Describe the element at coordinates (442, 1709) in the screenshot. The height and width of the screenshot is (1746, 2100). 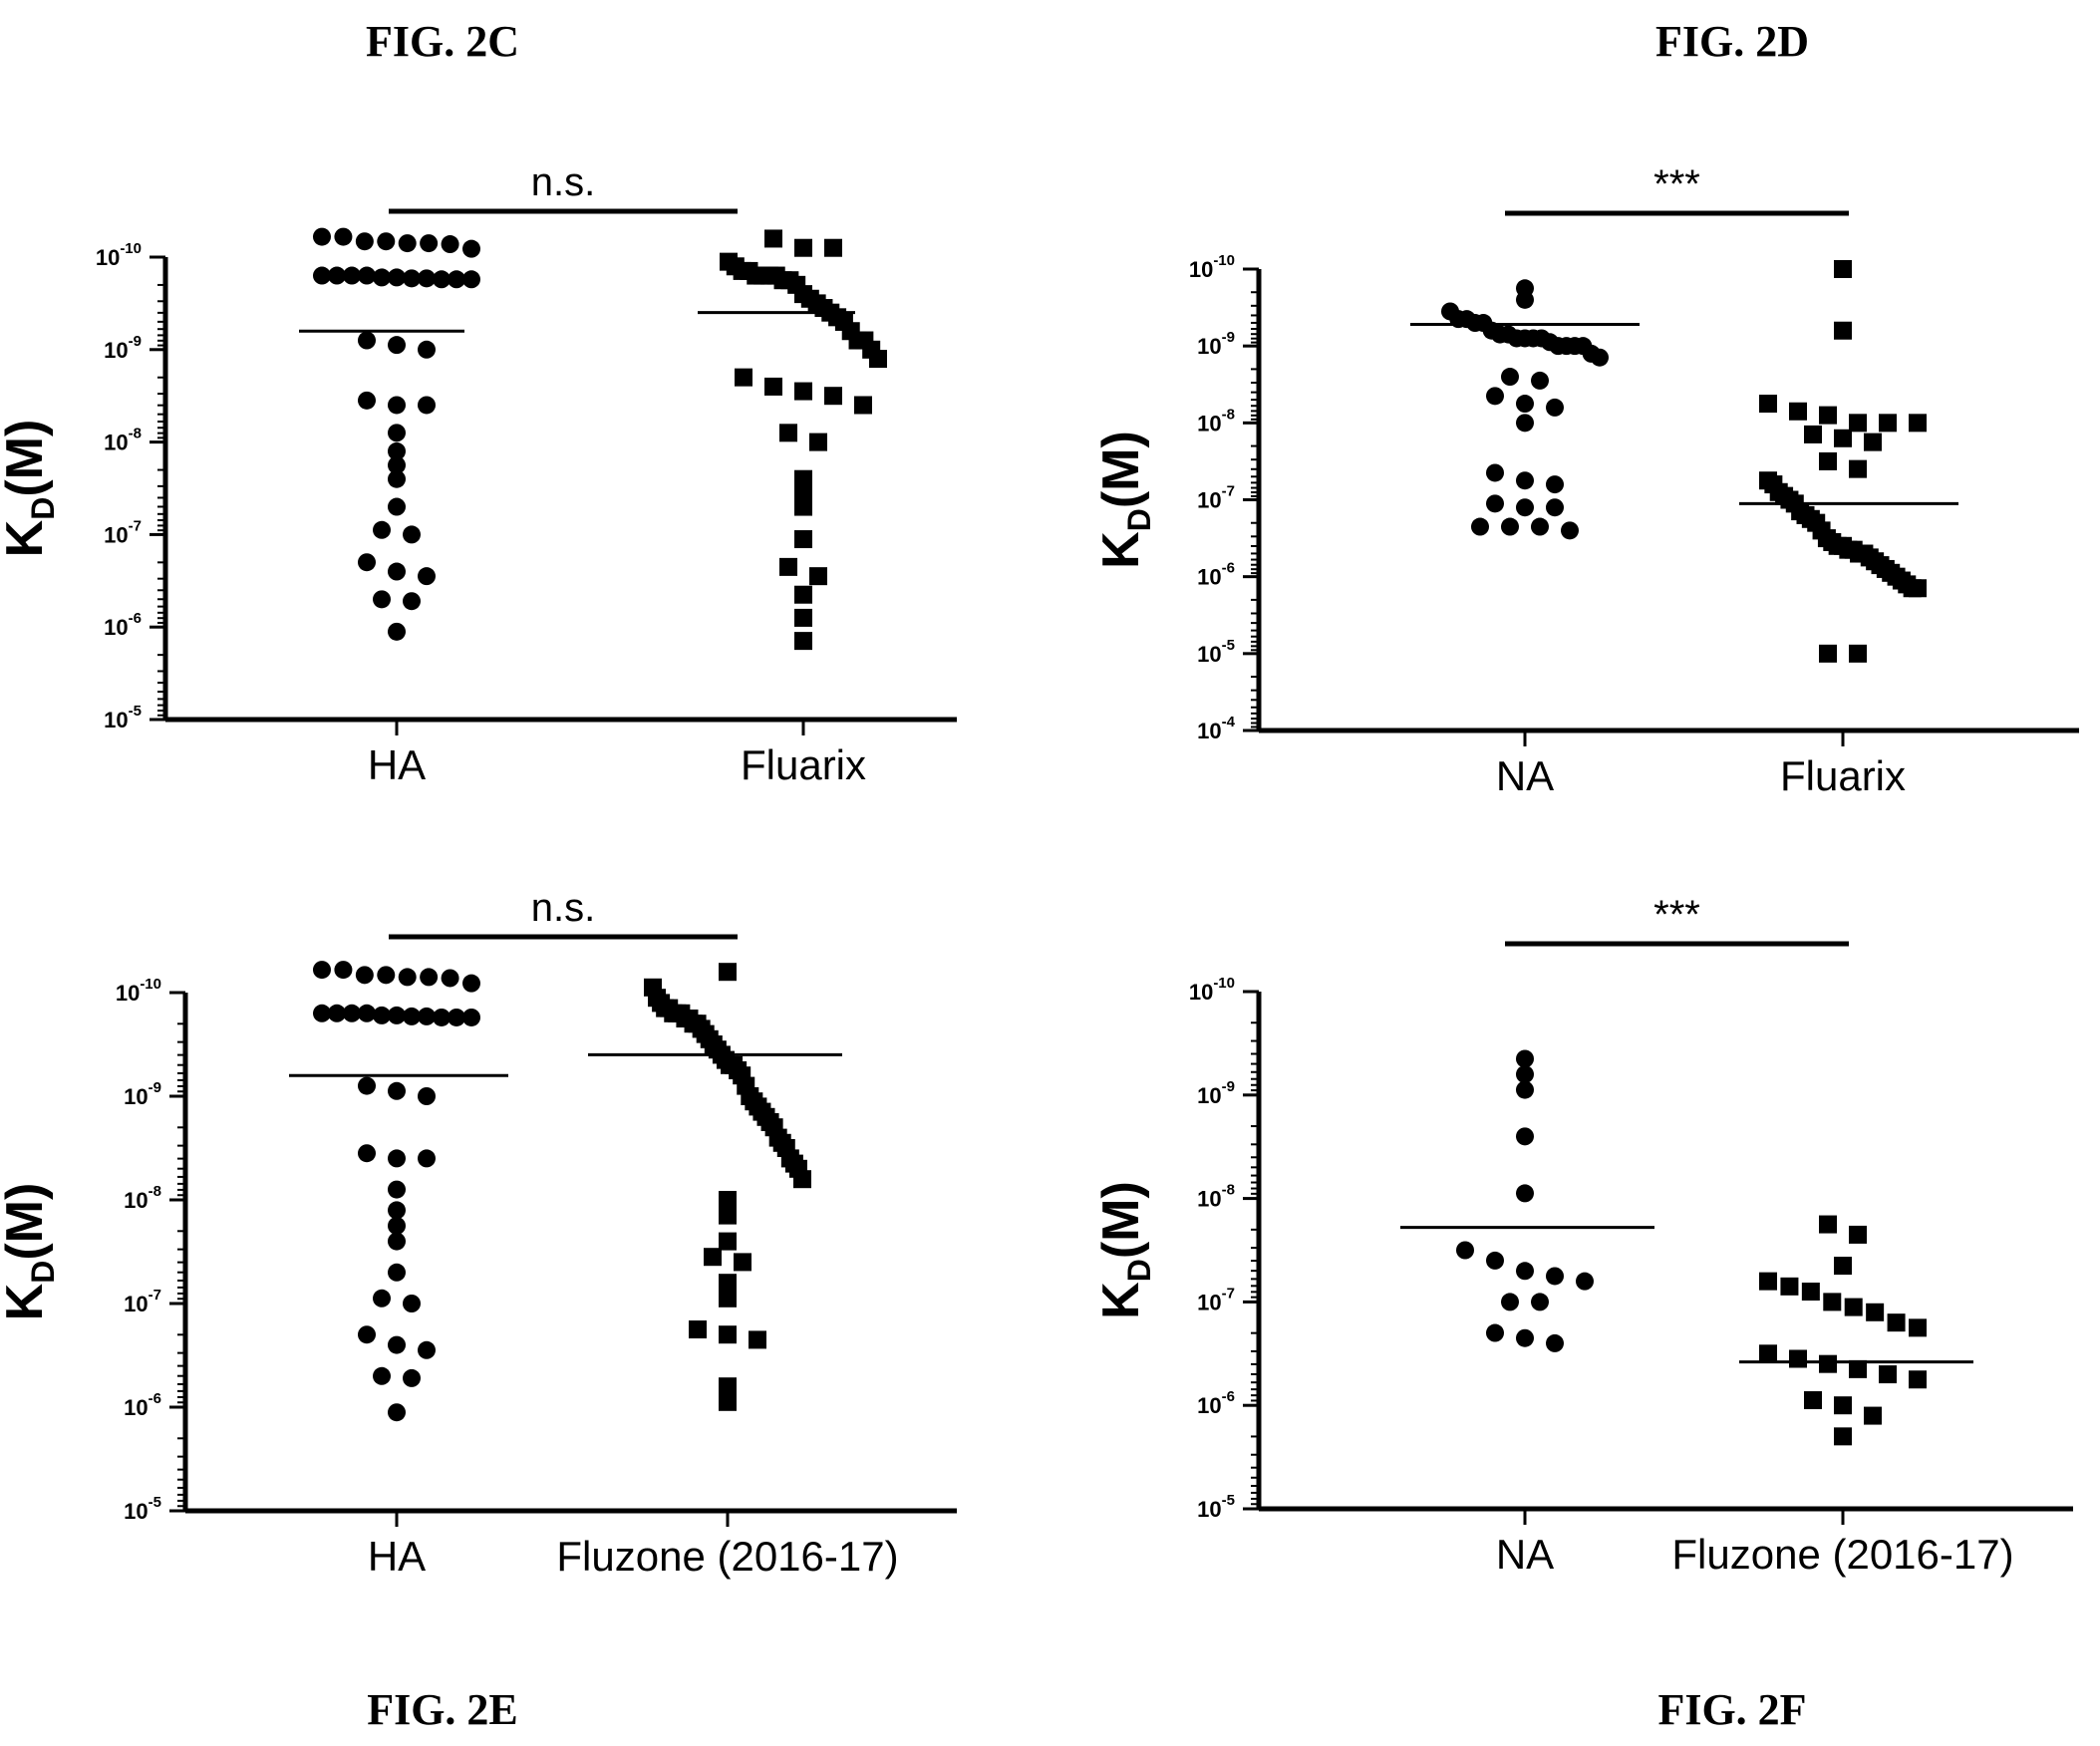
I see `figure-label-2e: FIG. 2E` at that location.